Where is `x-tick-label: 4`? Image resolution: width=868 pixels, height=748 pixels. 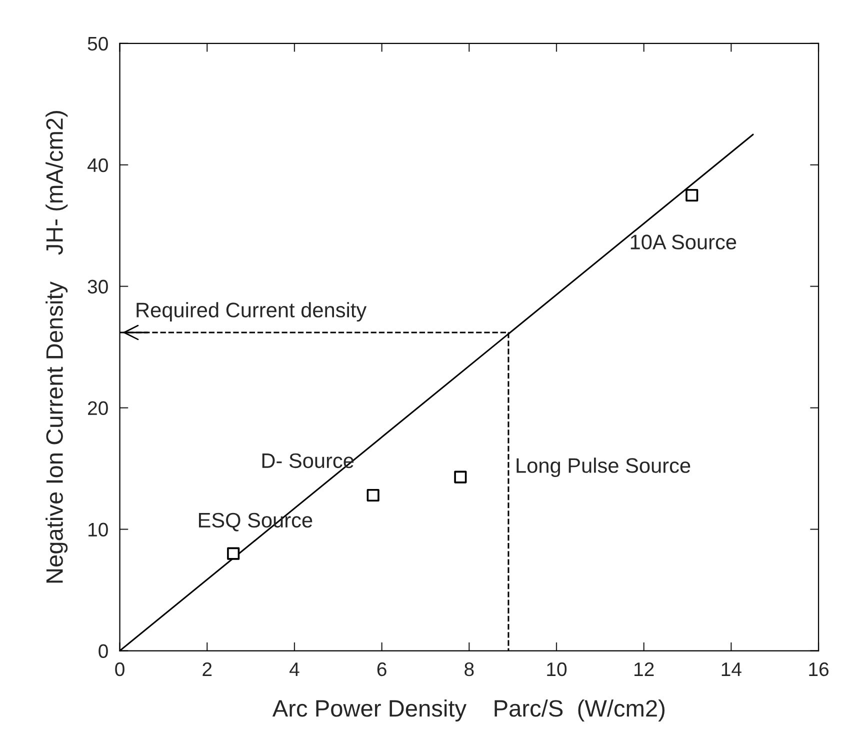 x-tick-label: 4 is located at coordinates (295, 669).